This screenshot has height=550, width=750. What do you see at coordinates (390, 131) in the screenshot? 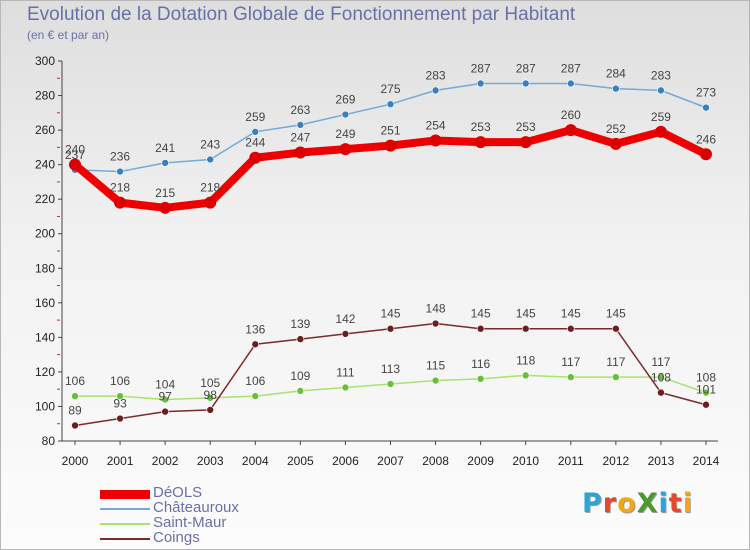
I see `data-label-deols: 251` at bounding box center [390, 131].